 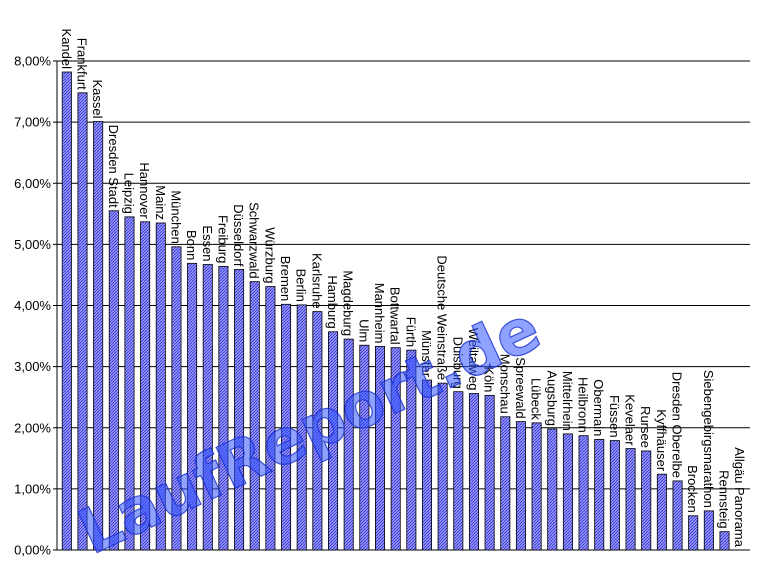 What do you see at coordinates (567, 401) in the screenshot?
I see `category-label: Mittelrhein` at bounding box center [567, 401].